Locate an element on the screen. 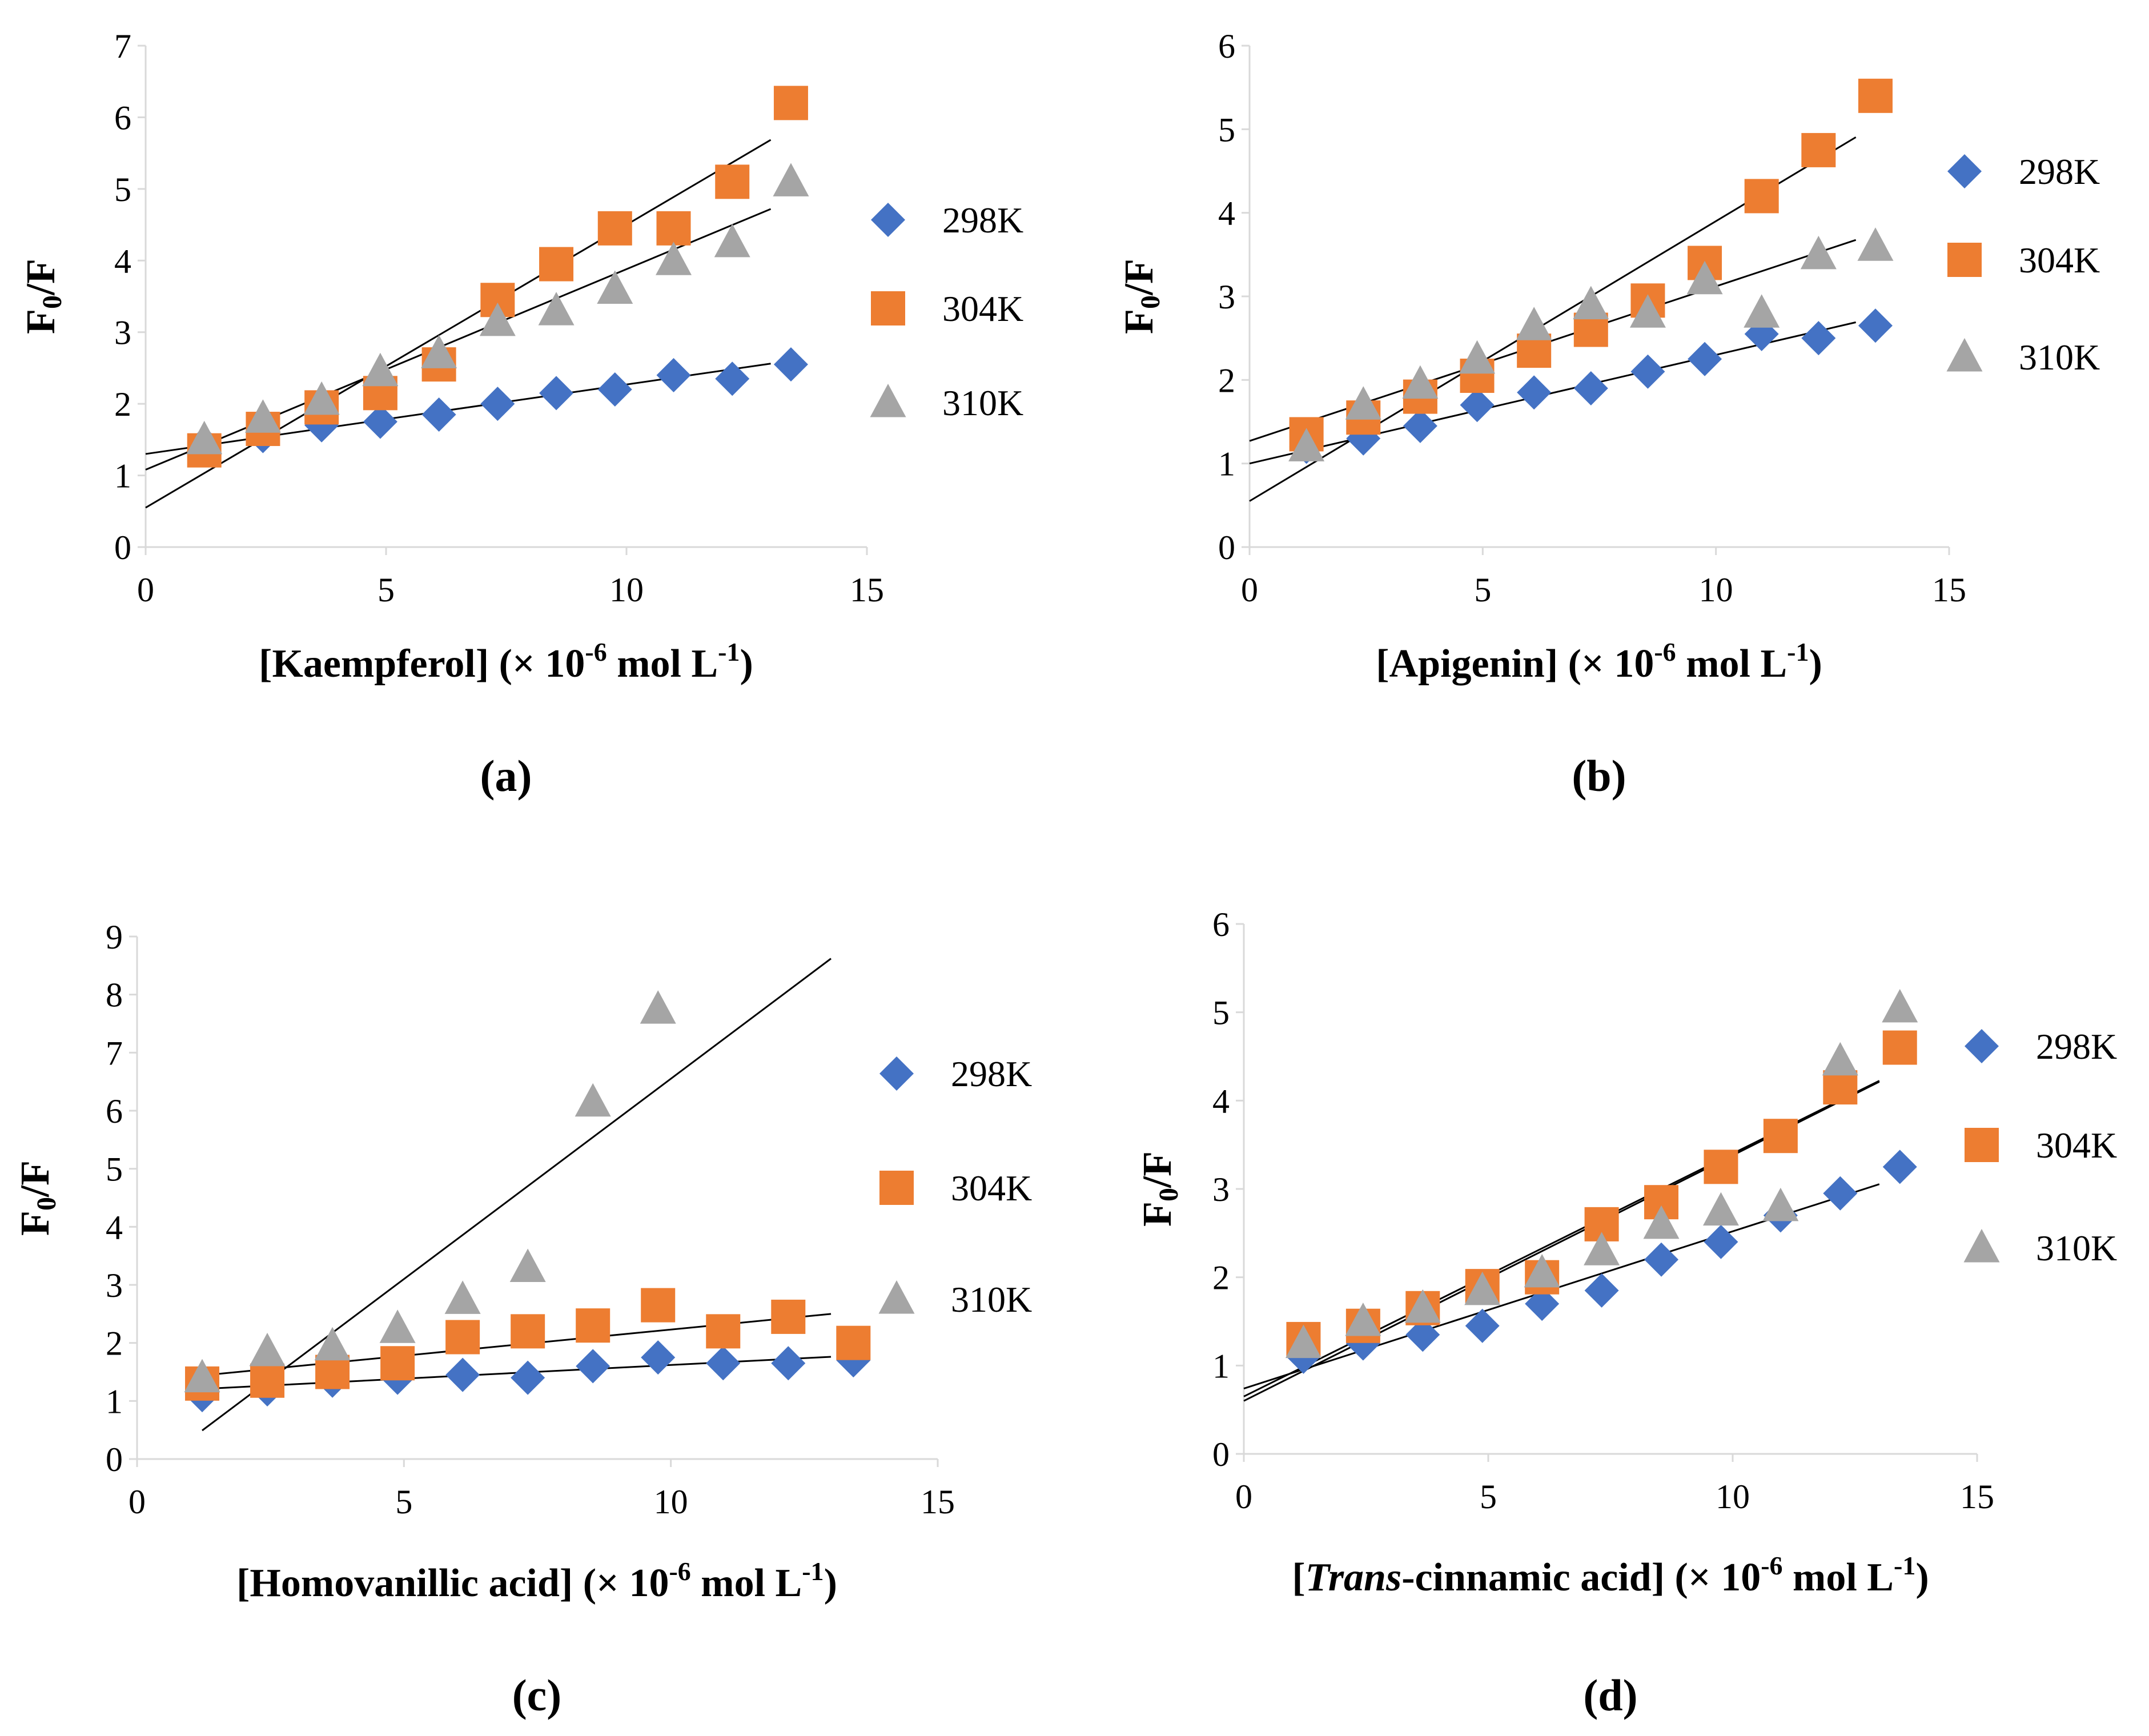  panel-label: (c) is located at coordinates (537, 1695).